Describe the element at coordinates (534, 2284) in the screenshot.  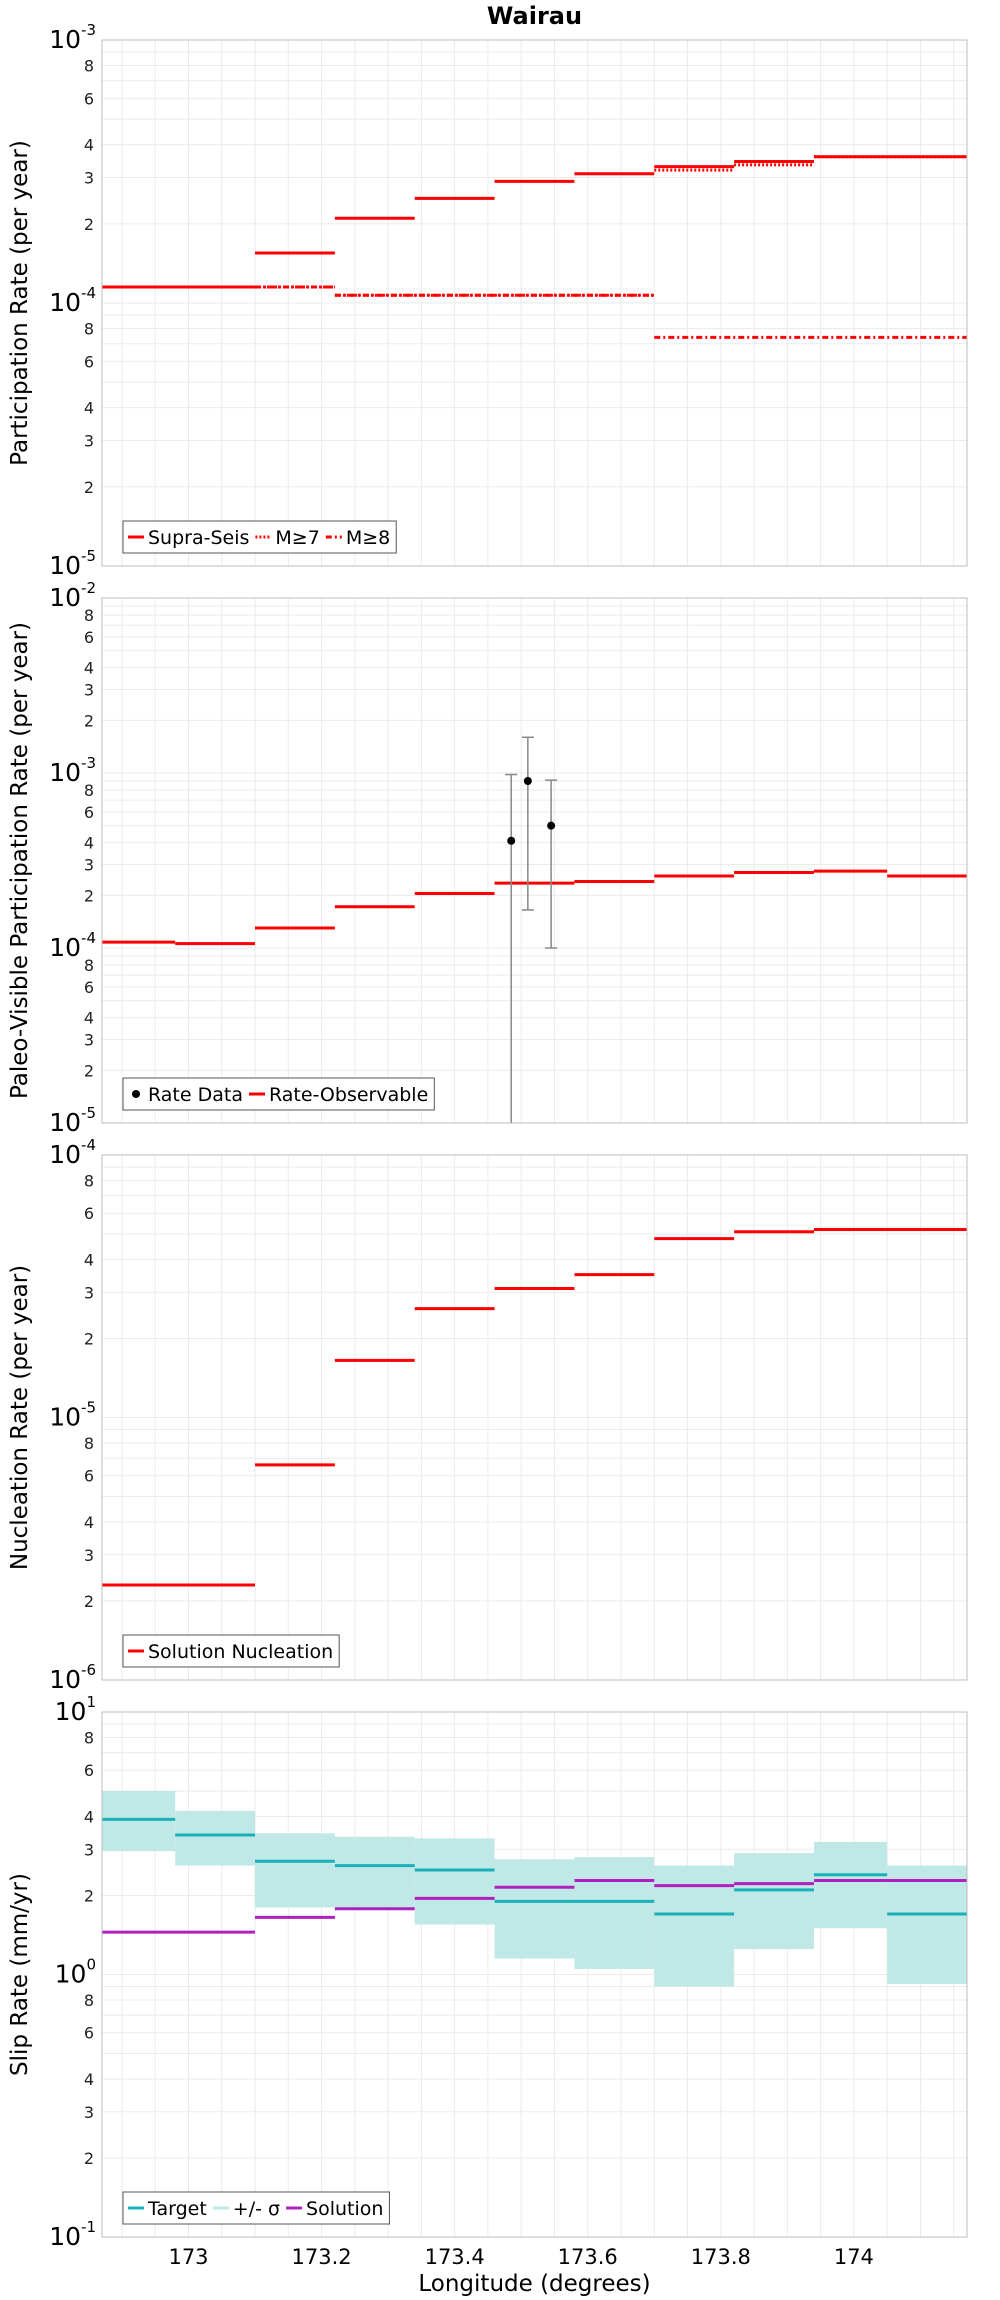
I see `x-axis-label: Longitude (degrees)` at that location.